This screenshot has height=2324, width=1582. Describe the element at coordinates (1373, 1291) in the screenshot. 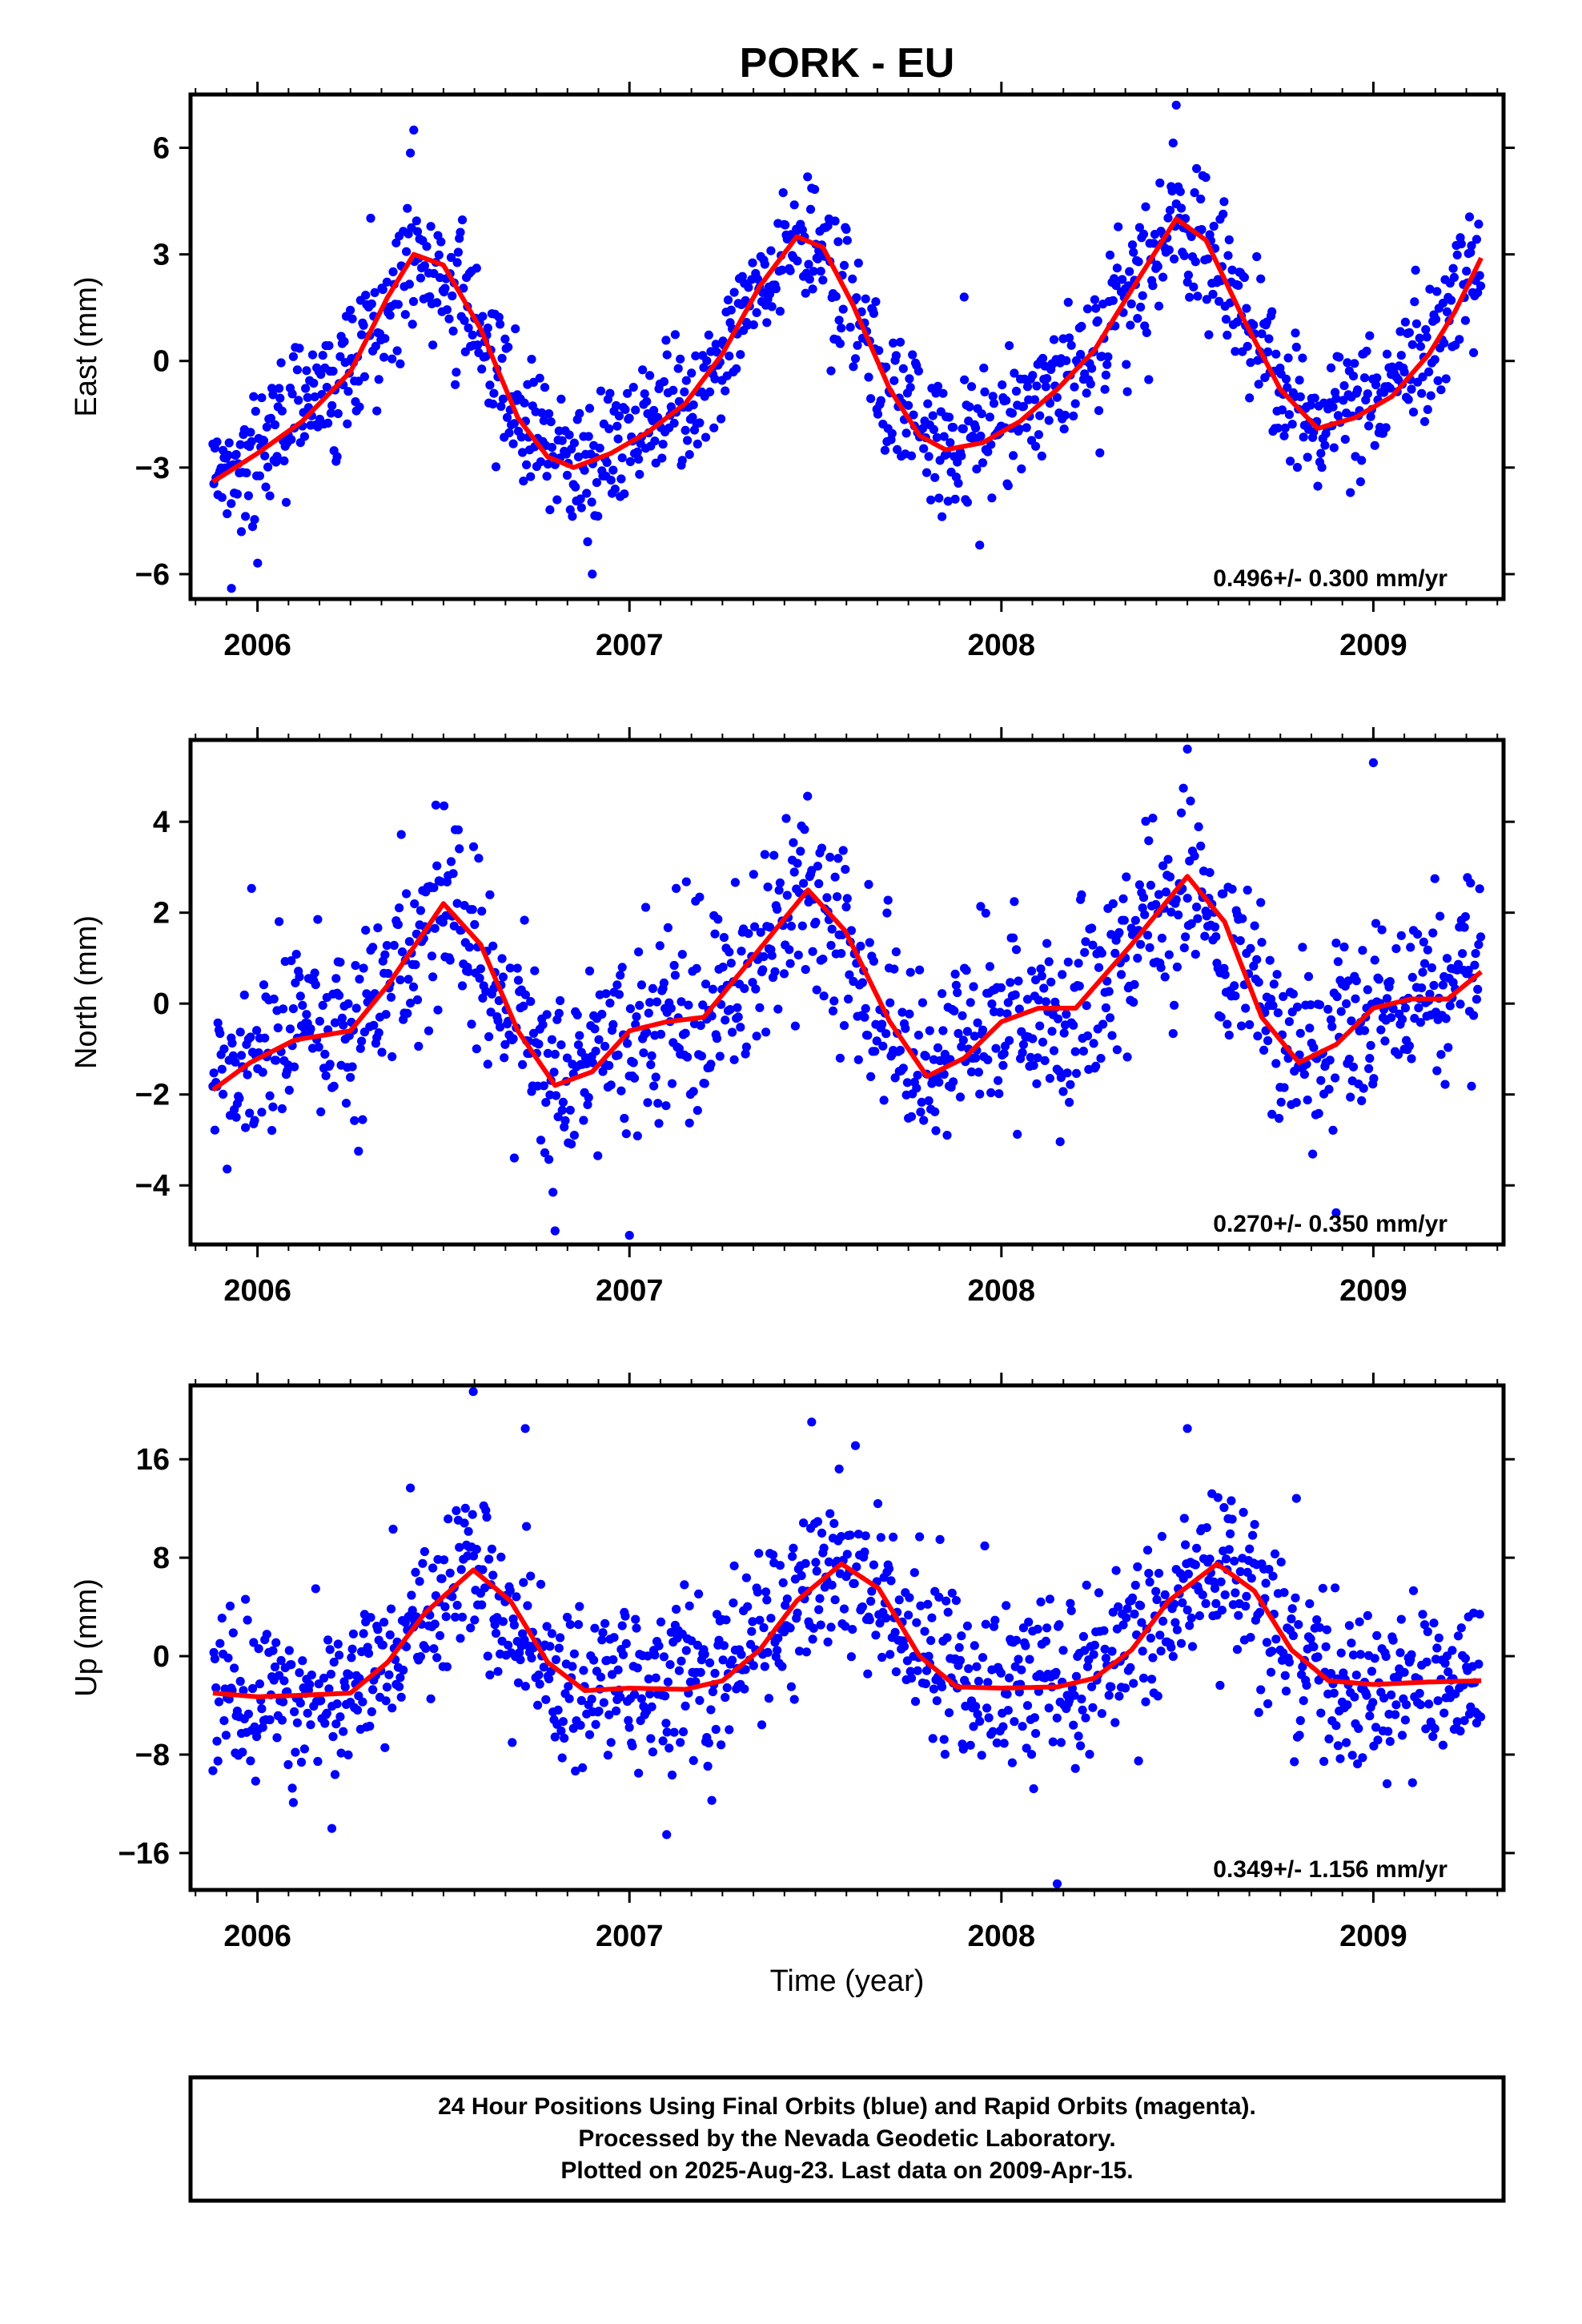

I see `north-xtick-label: 2009` at that location.